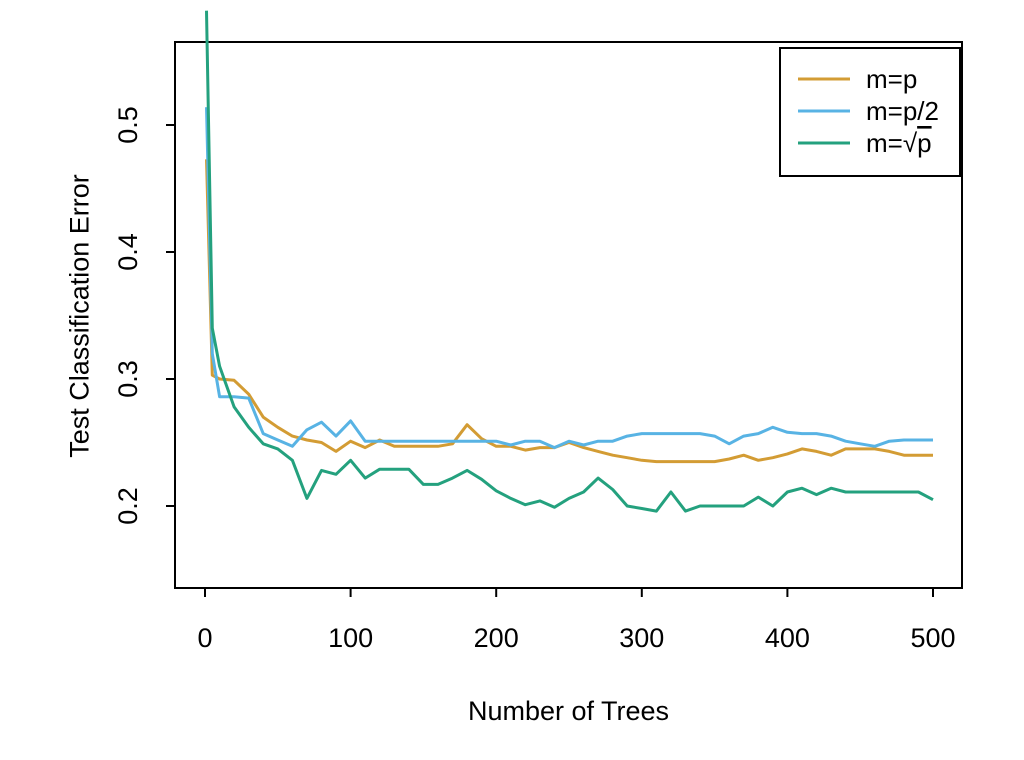 The image size is (1024, 760). Describe the element at coordinates (899, 143) in the screenshot. I see `legend-label-m-sqrt-p: m=√p` at that location.